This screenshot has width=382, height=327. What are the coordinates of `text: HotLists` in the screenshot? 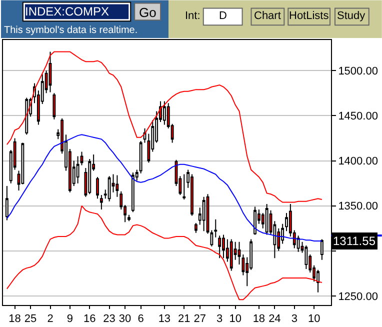 It's located at (309, 16).